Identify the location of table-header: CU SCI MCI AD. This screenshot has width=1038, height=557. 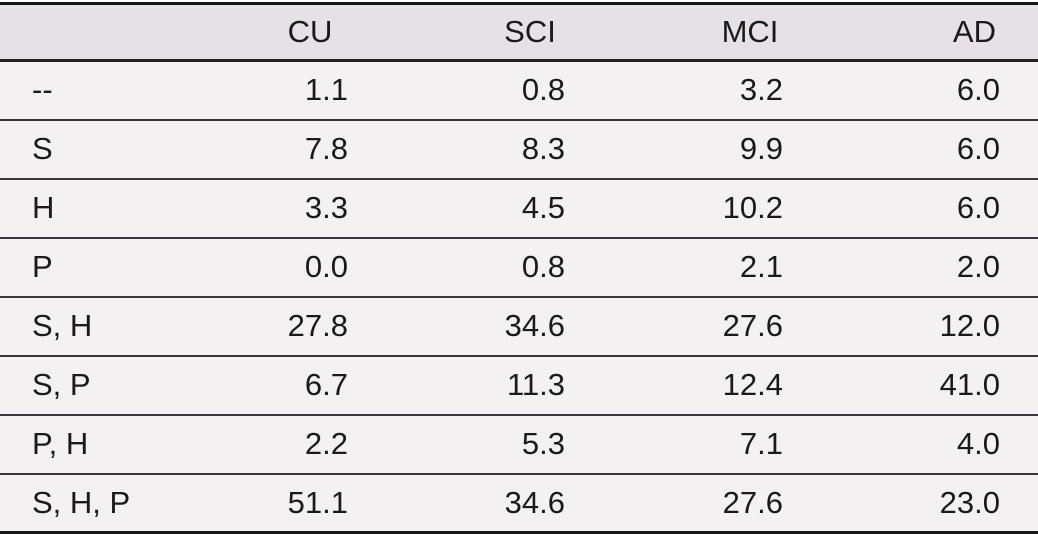
(519, 32).